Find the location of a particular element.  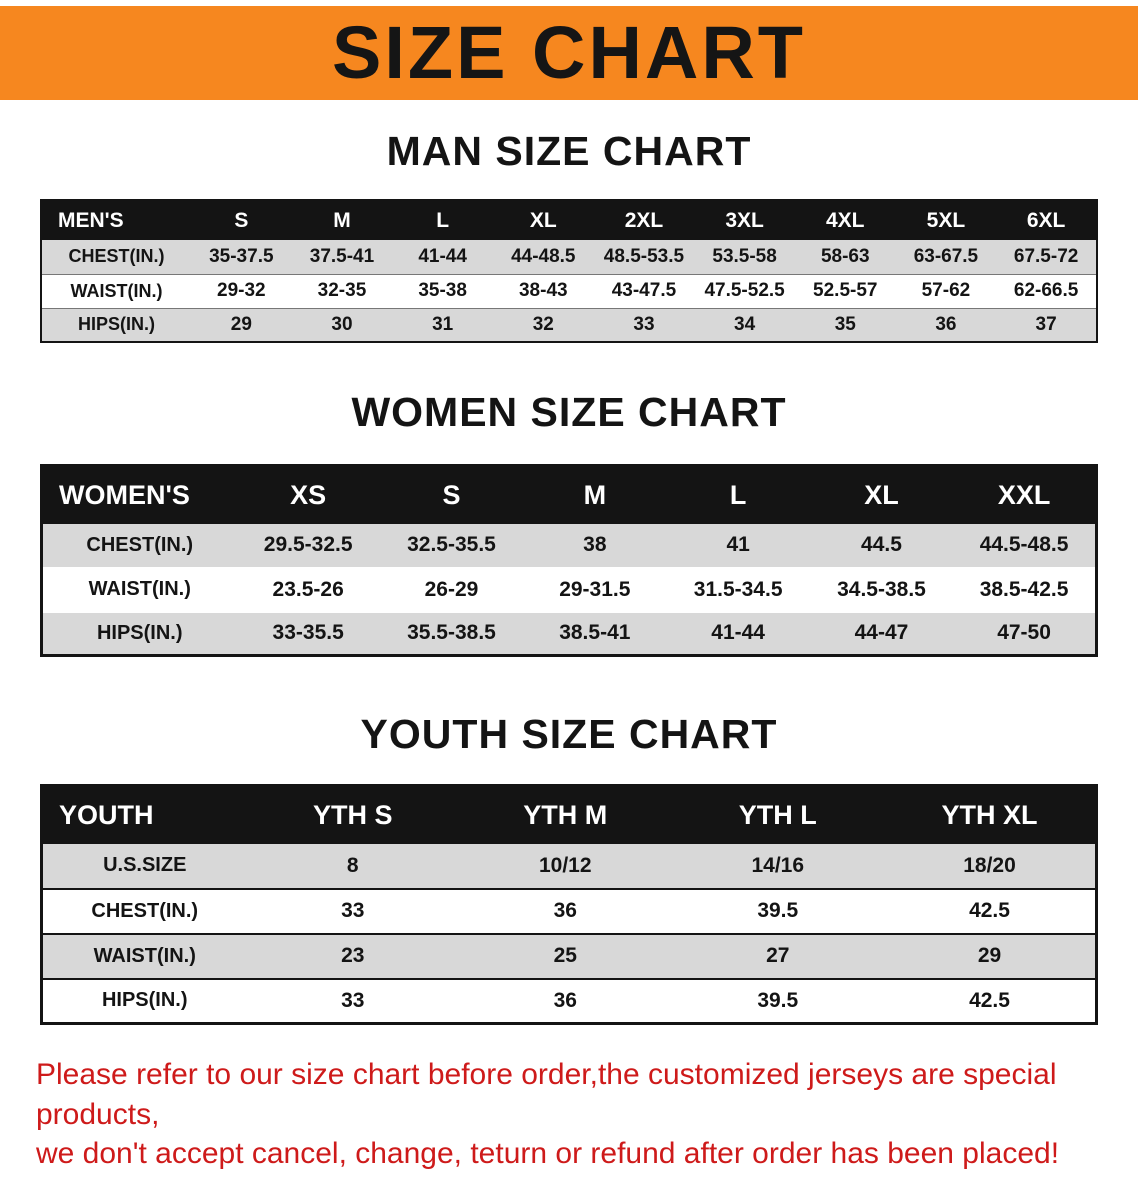

table-row: CHEST(IN.) 33 36 39.5 42.5 is located at coordinates (569, 911).